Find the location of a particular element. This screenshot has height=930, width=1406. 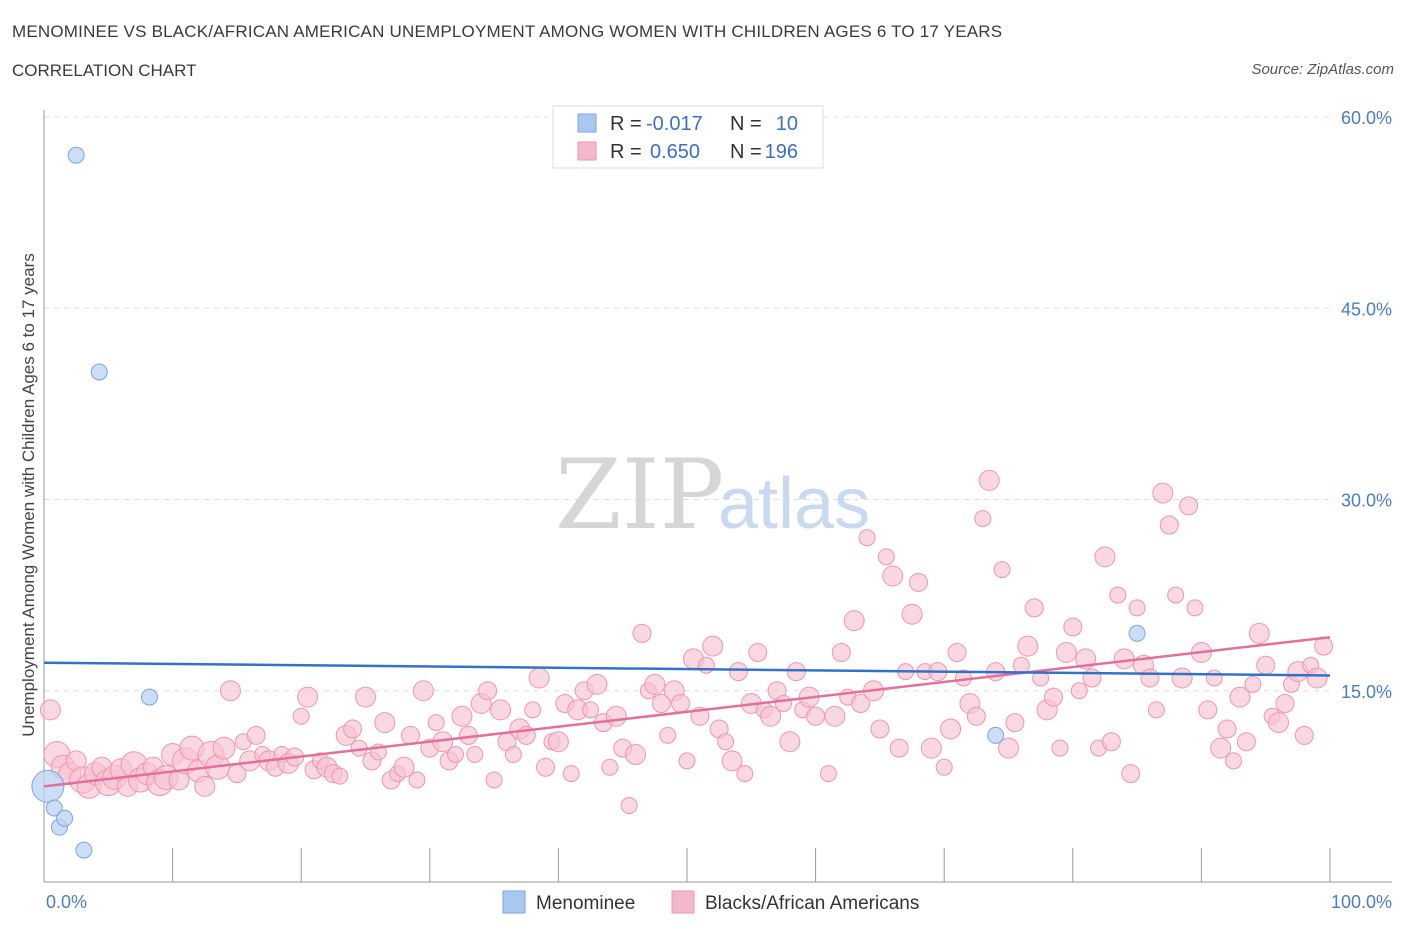

watermark: ZIP atlas is located at coordinates (712, 495).